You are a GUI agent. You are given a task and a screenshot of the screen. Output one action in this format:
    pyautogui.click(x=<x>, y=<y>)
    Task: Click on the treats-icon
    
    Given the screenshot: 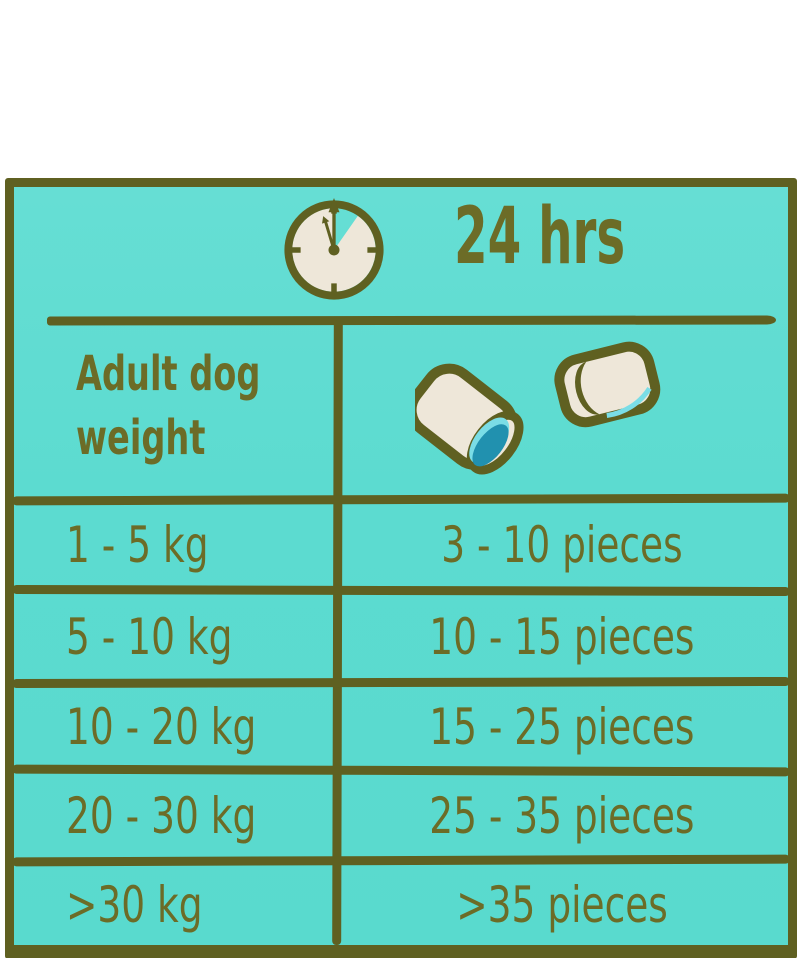 What is the action you would take?
    pyautogui.click(x=538, y=408)
    